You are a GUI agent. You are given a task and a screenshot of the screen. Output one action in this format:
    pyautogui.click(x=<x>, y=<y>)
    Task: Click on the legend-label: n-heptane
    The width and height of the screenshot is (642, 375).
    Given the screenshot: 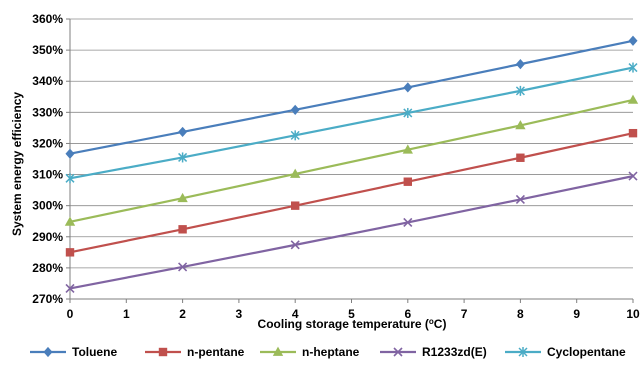 What is the action you would take?
    pyautogui.click(x=331, y=352)
    